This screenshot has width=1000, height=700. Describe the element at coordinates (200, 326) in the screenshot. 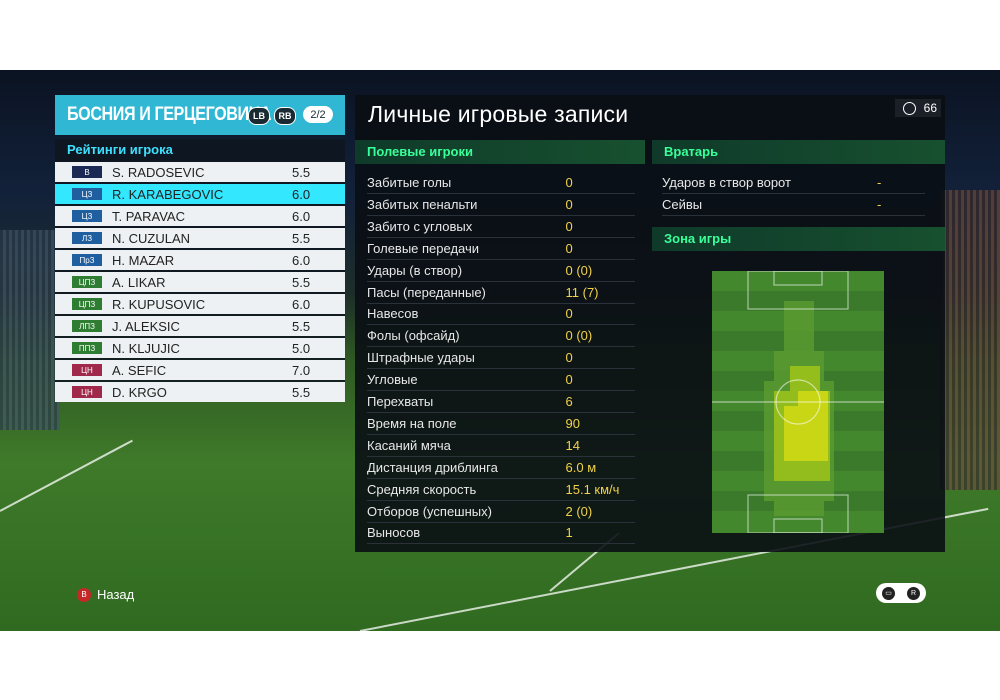

I see `player-row: ЛПЗ J. ALEKSIC 5.5` at that location.